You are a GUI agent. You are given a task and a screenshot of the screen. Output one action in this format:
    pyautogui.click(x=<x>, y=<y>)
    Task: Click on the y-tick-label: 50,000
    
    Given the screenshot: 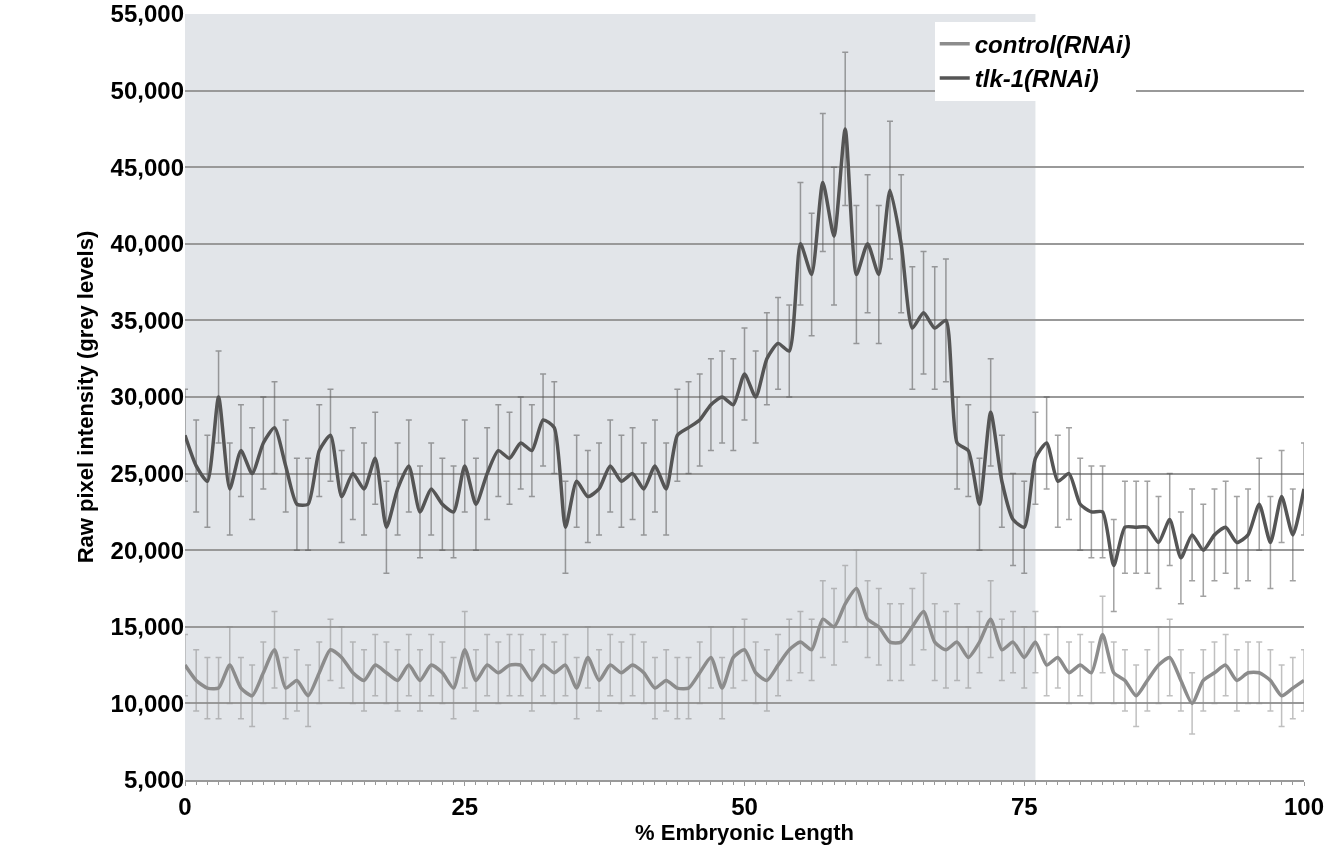 What is the action you would take?
    pyautogui.click(x=147, y=90)
    